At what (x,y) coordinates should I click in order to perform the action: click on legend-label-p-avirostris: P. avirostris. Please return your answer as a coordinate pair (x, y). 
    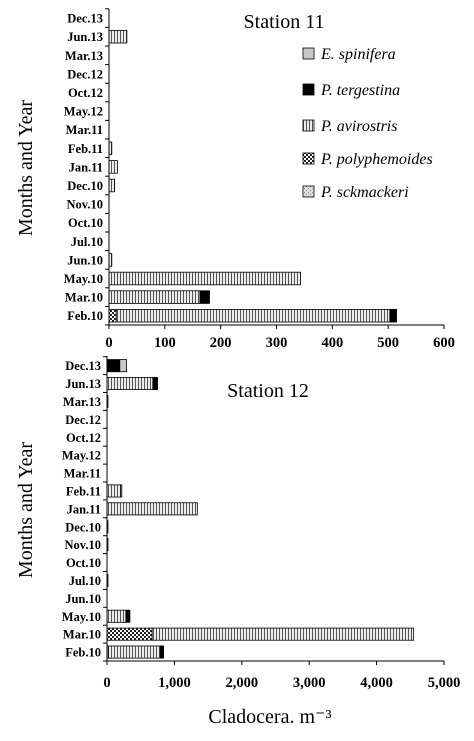
    Looking at the image, I should click on (358, 126).